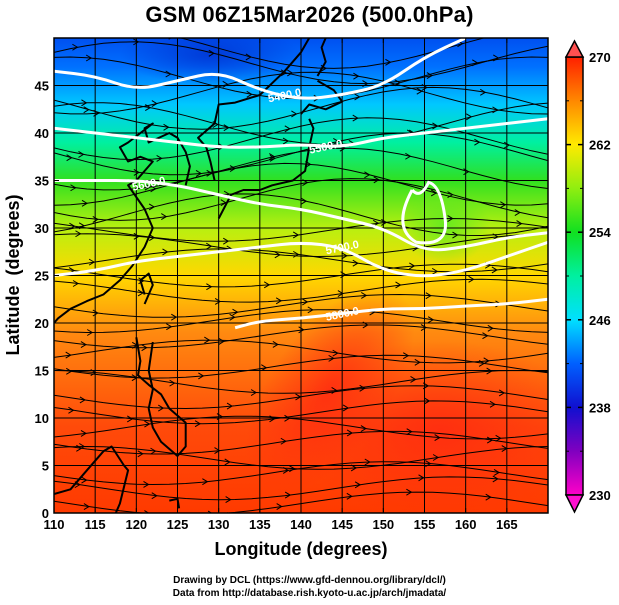 This screenshot has height=605, width=619. I want to click on warm-tongue, so click(330, 390).